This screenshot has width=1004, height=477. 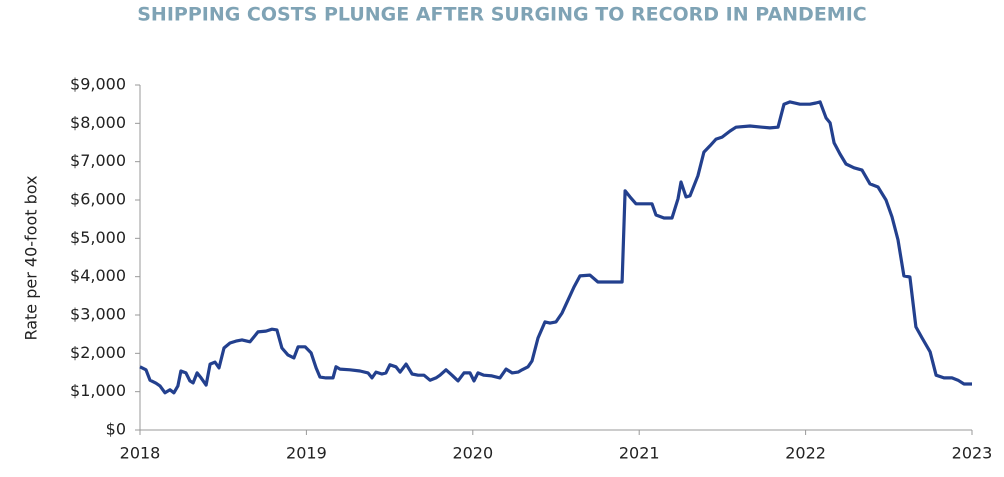 I want to click on x-tick-label: 2020, so click(x=472, y=453).